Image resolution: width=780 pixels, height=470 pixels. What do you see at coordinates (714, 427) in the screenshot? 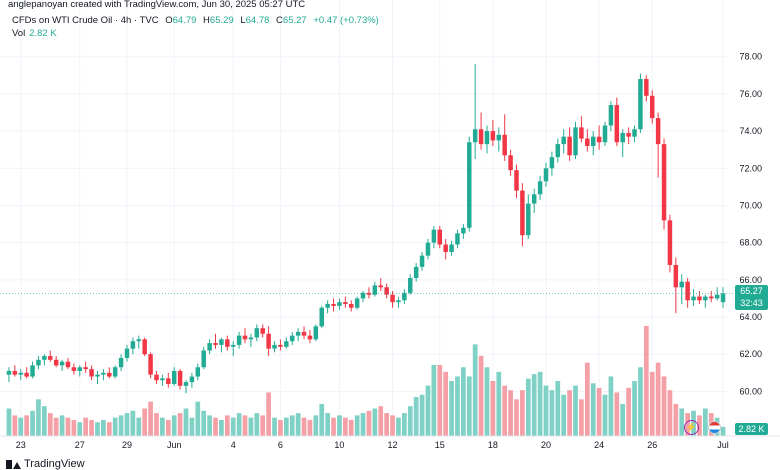
I see `us-flag-icon` at bounding box center [714, 427].